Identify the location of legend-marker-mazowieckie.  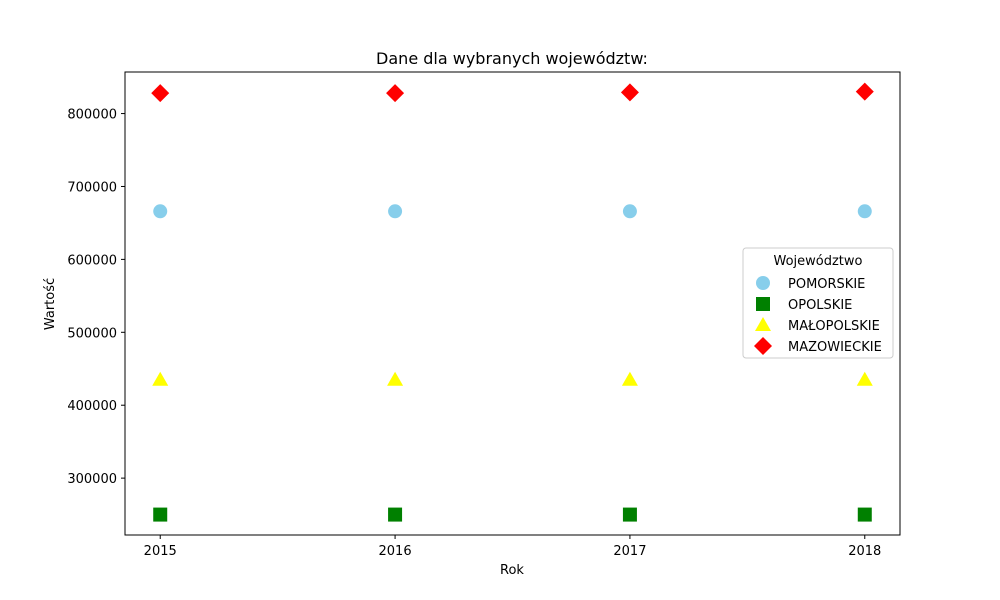
(763, 346).